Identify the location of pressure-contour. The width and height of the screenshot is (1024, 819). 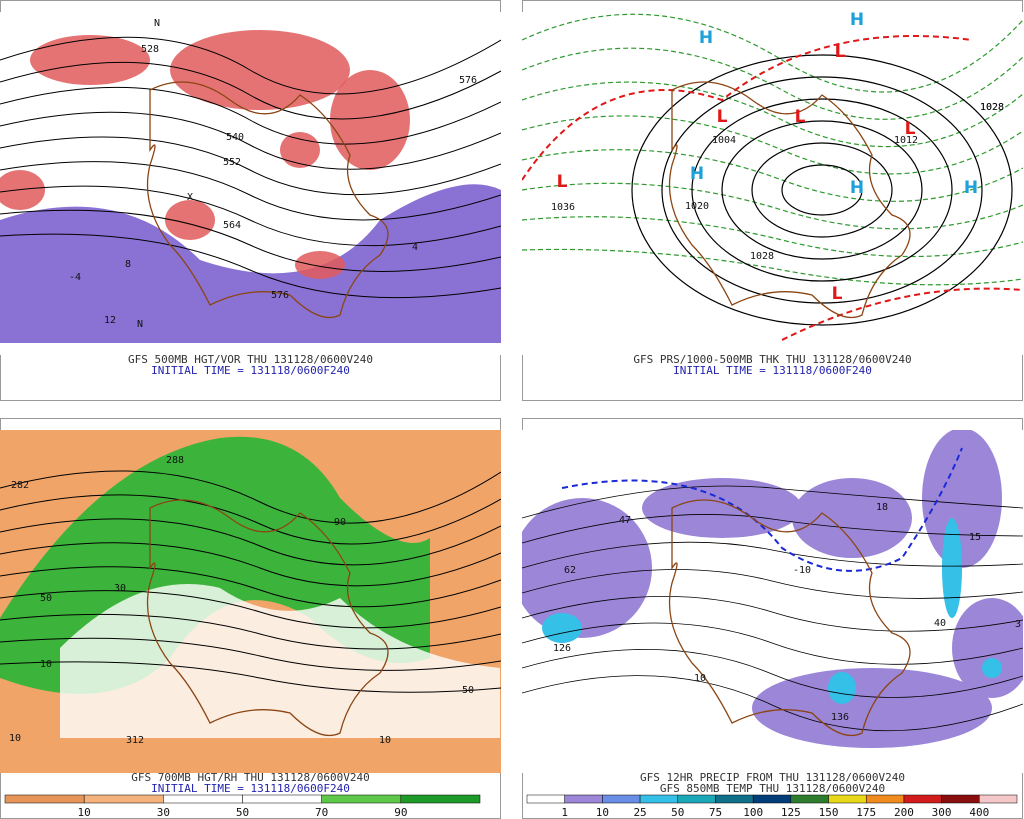
(822, 190).